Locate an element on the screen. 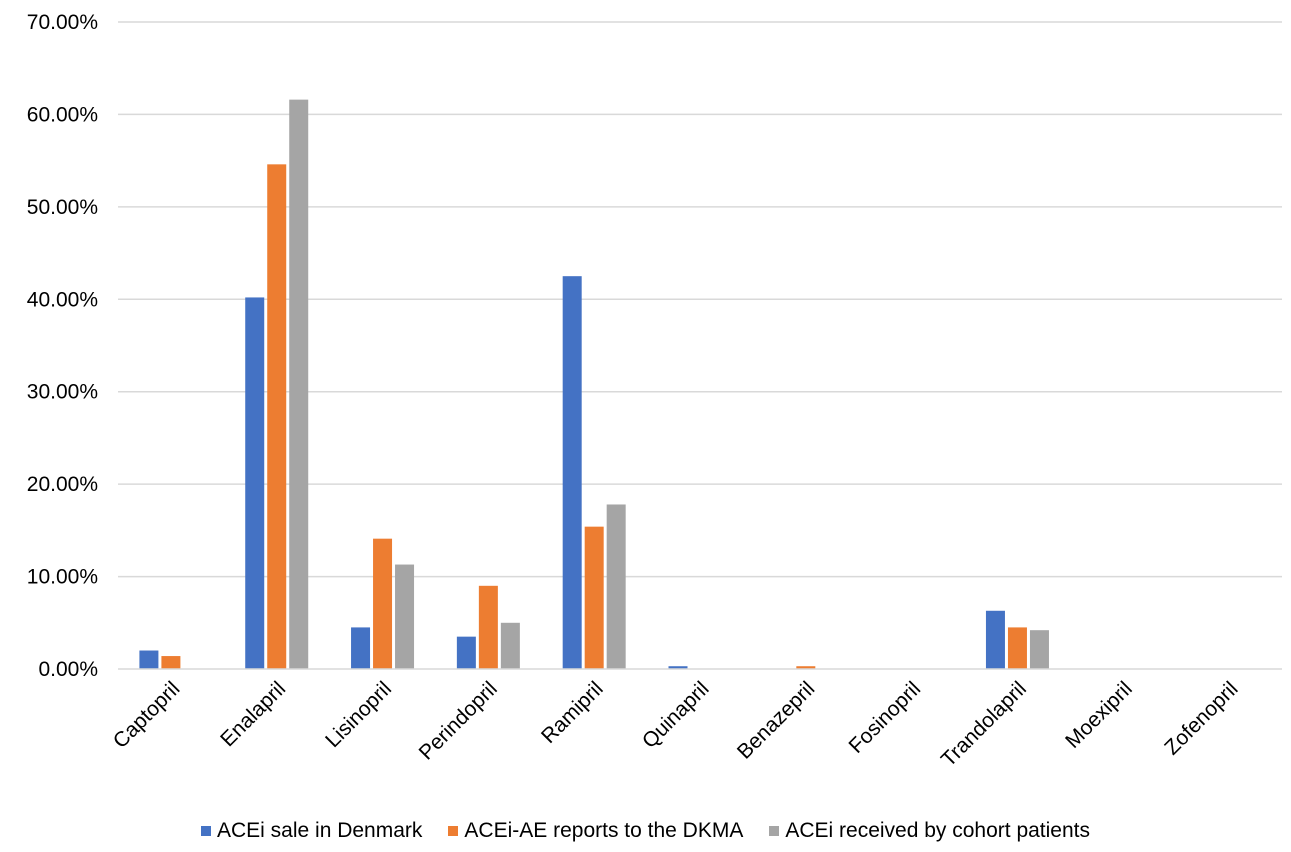 This screenshot has width=1291, height=852. y-tick-label: 0.00% is located at coordinates (68, 669).